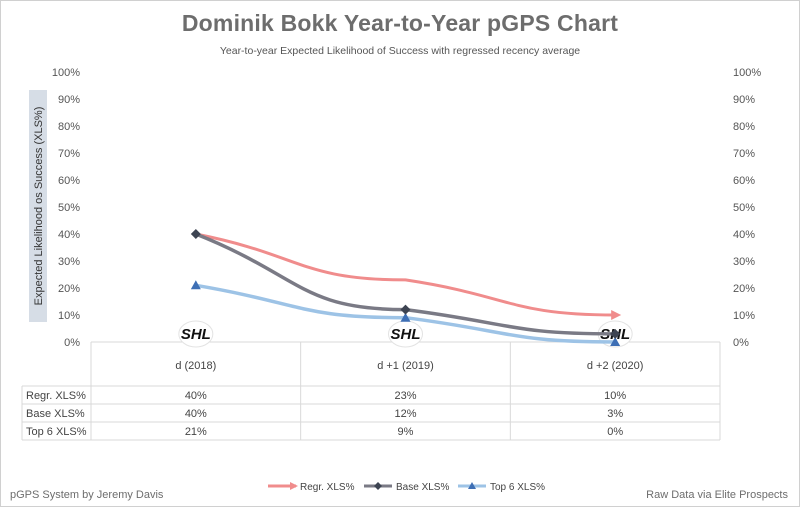  I want to click on data-point-arrow, so click(616, 315).